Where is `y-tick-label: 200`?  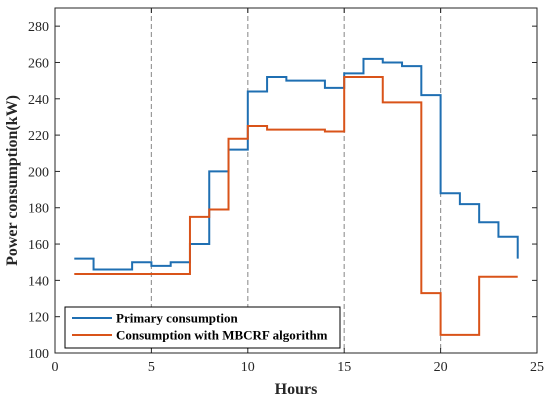 y-tick-label: 200 is located at coordinates (38, 172).